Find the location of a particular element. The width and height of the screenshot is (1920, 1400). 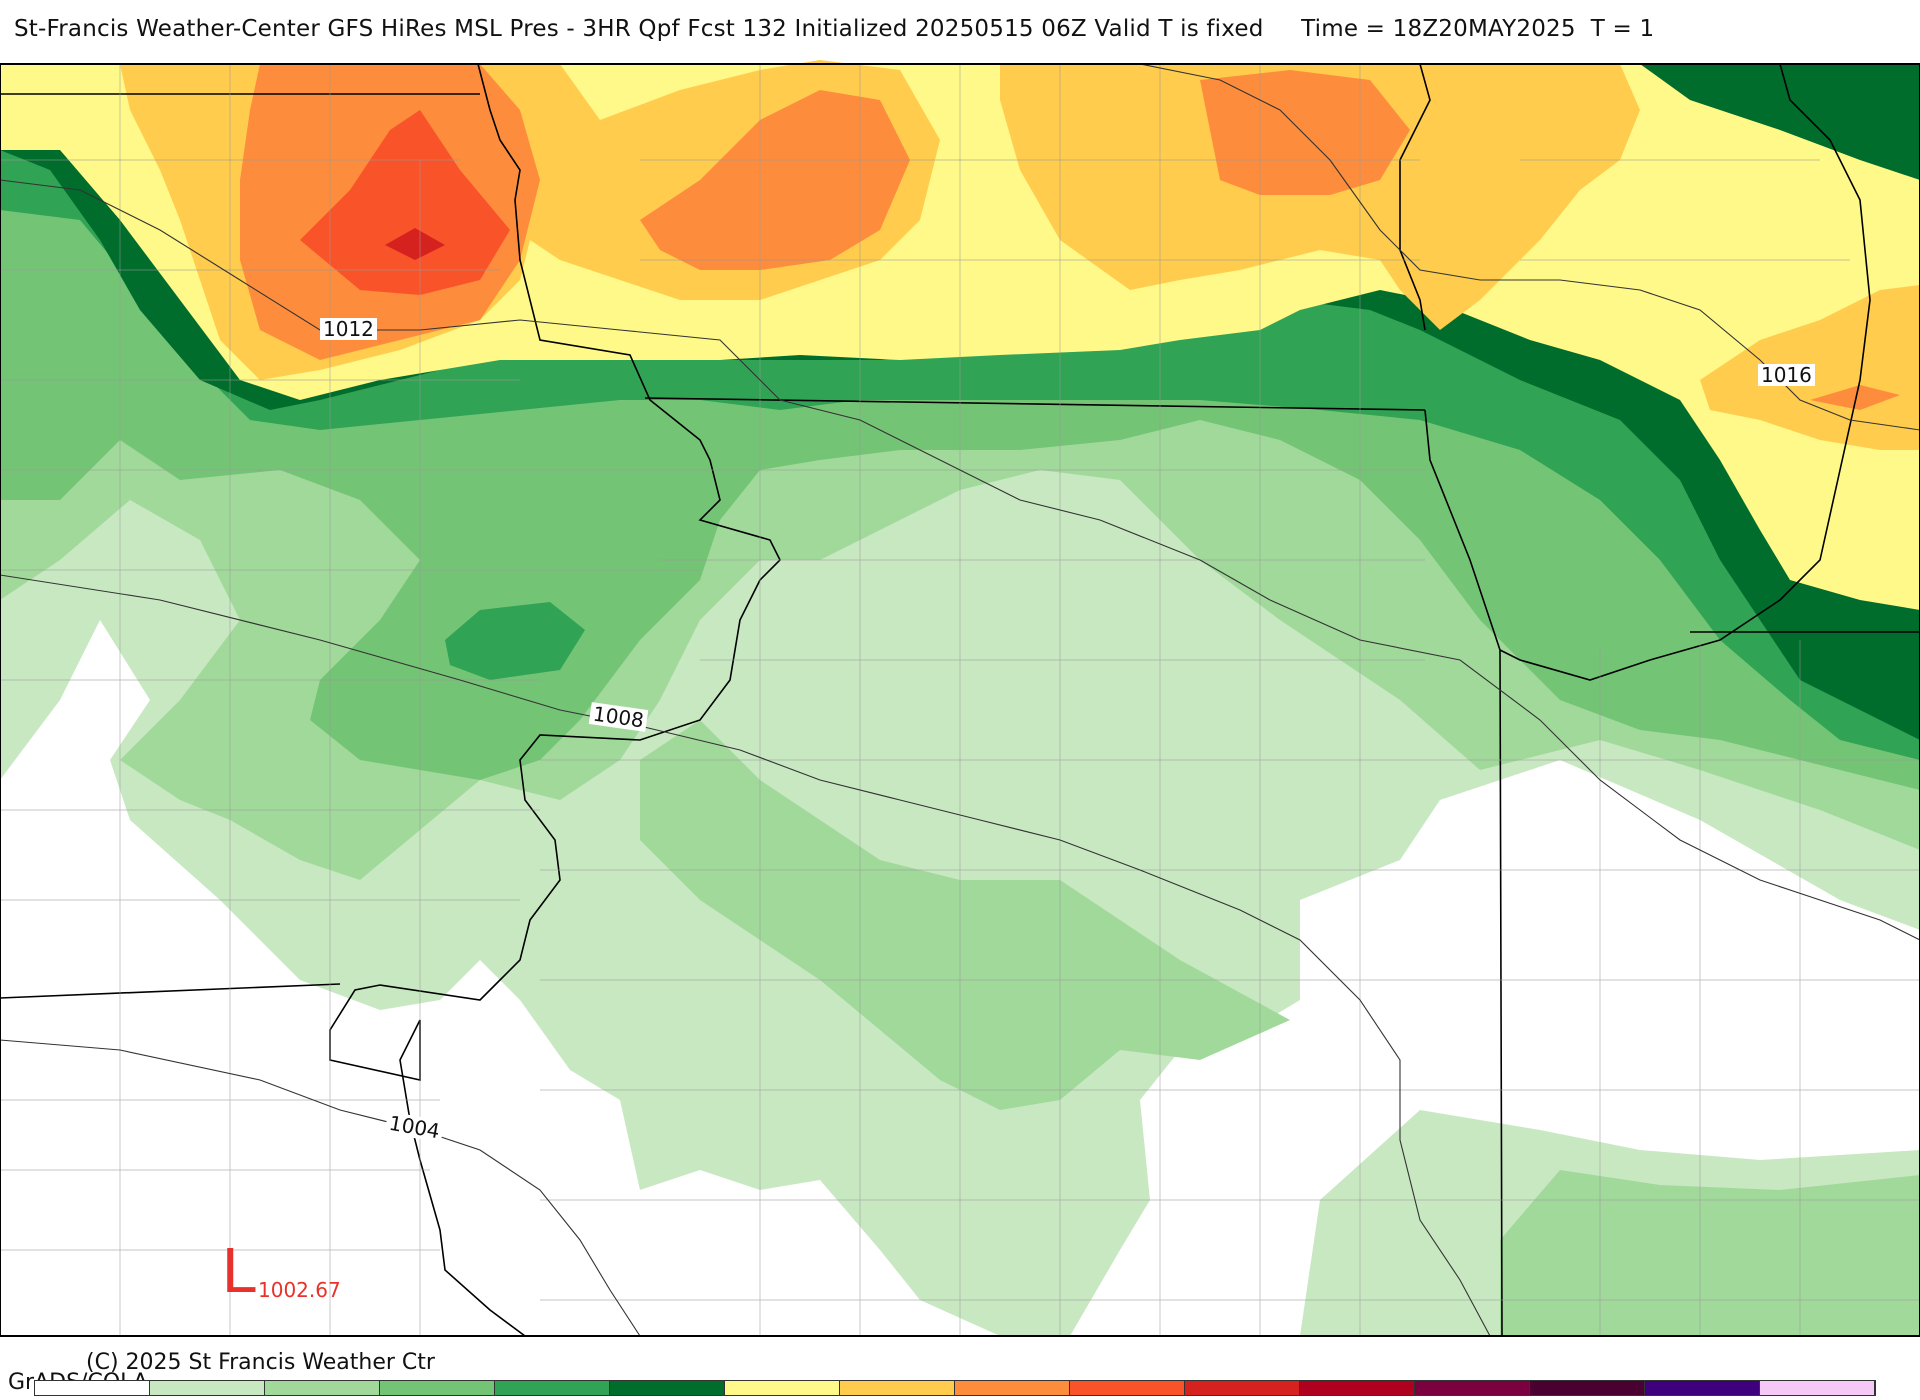

precip-green2-se is located at coordinates (1710, 1253).